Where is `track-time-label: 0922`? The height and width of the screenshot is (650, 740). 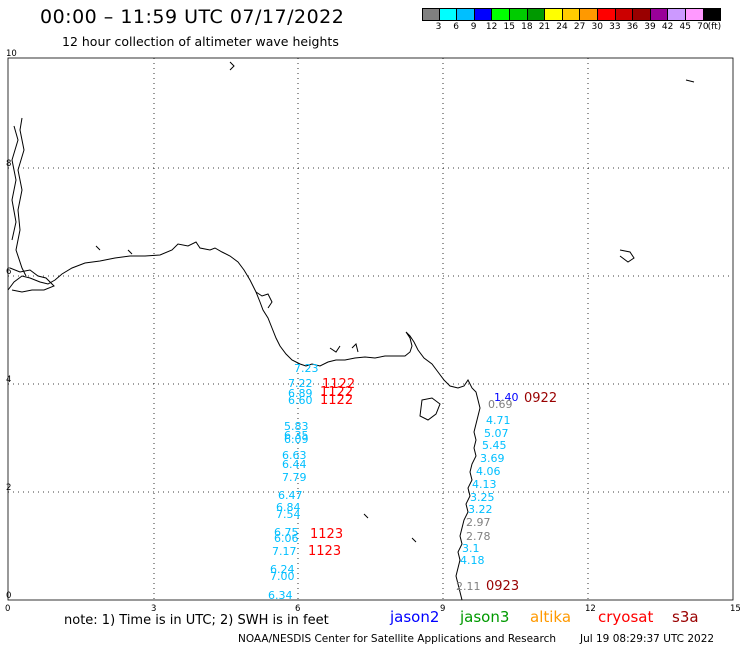
track-time-label: 0922 is located at coordinates (540, 398).